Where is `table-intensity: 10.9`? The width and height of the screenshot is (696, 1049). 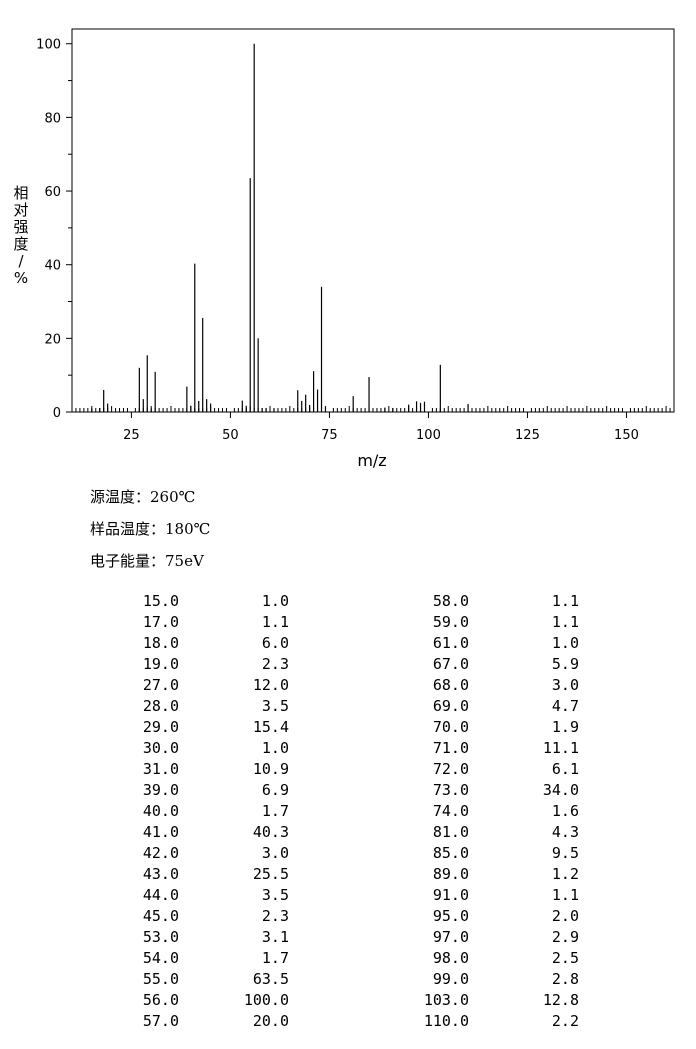 table-intensity: 10.9 is located at coordinates (270, 769).